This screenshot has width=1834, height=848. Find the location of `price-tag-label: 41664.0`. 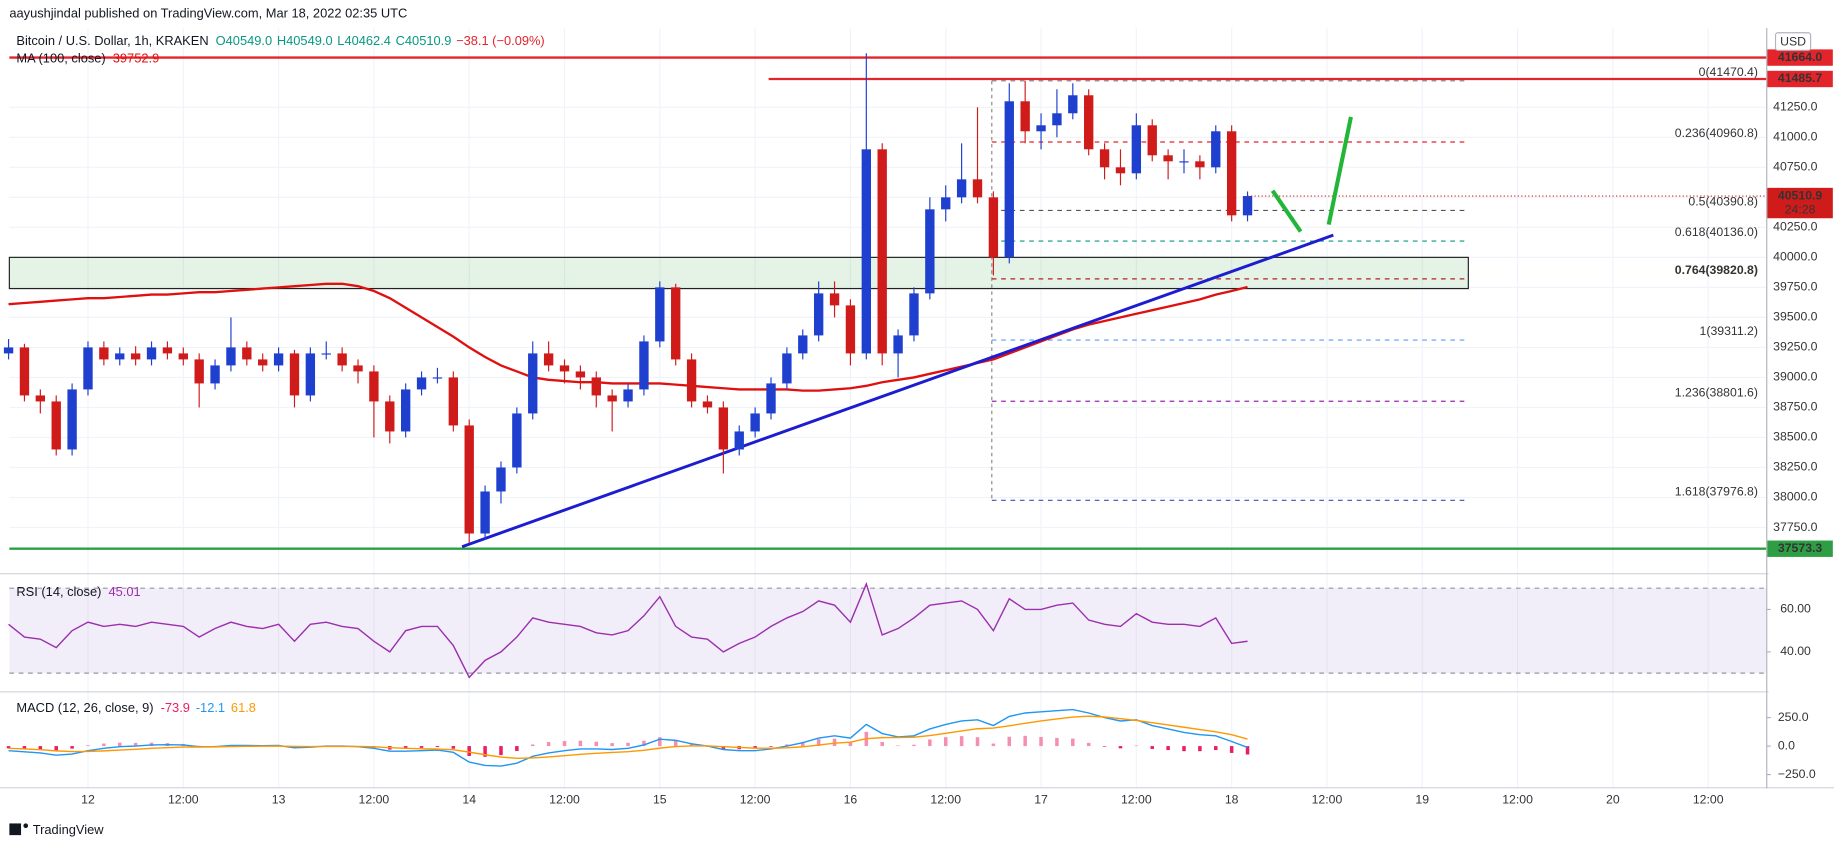

price-tag-label: 41664.0 is located at coordinates (1800, 57).